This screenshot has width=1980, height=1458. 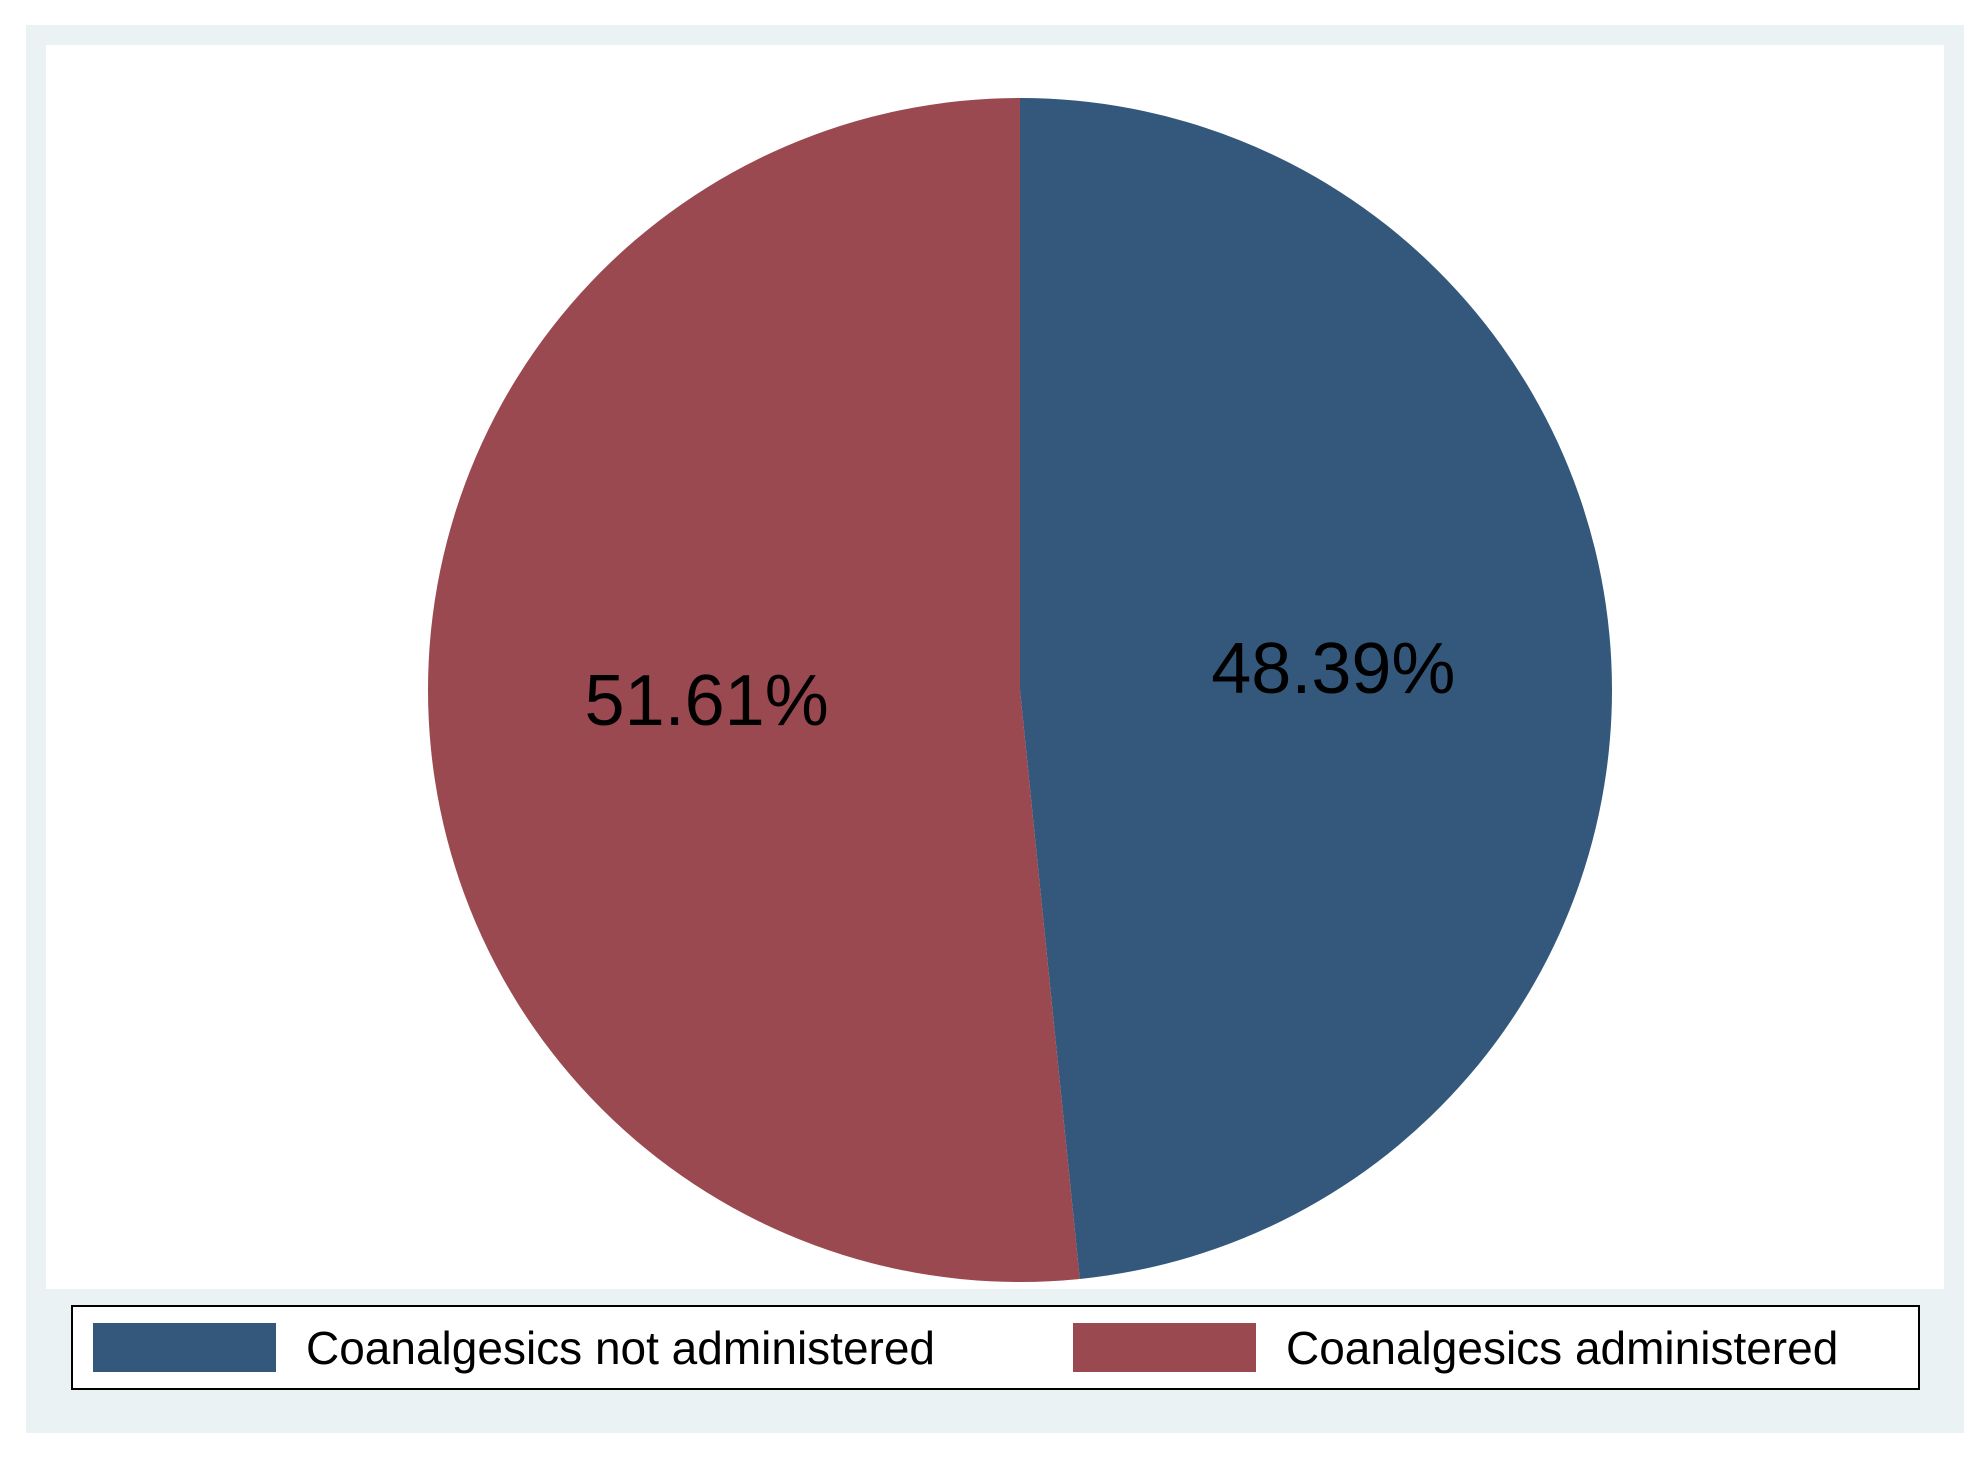 I want to click on legend-swatch-not-administered, so click(x=184, y=1347).